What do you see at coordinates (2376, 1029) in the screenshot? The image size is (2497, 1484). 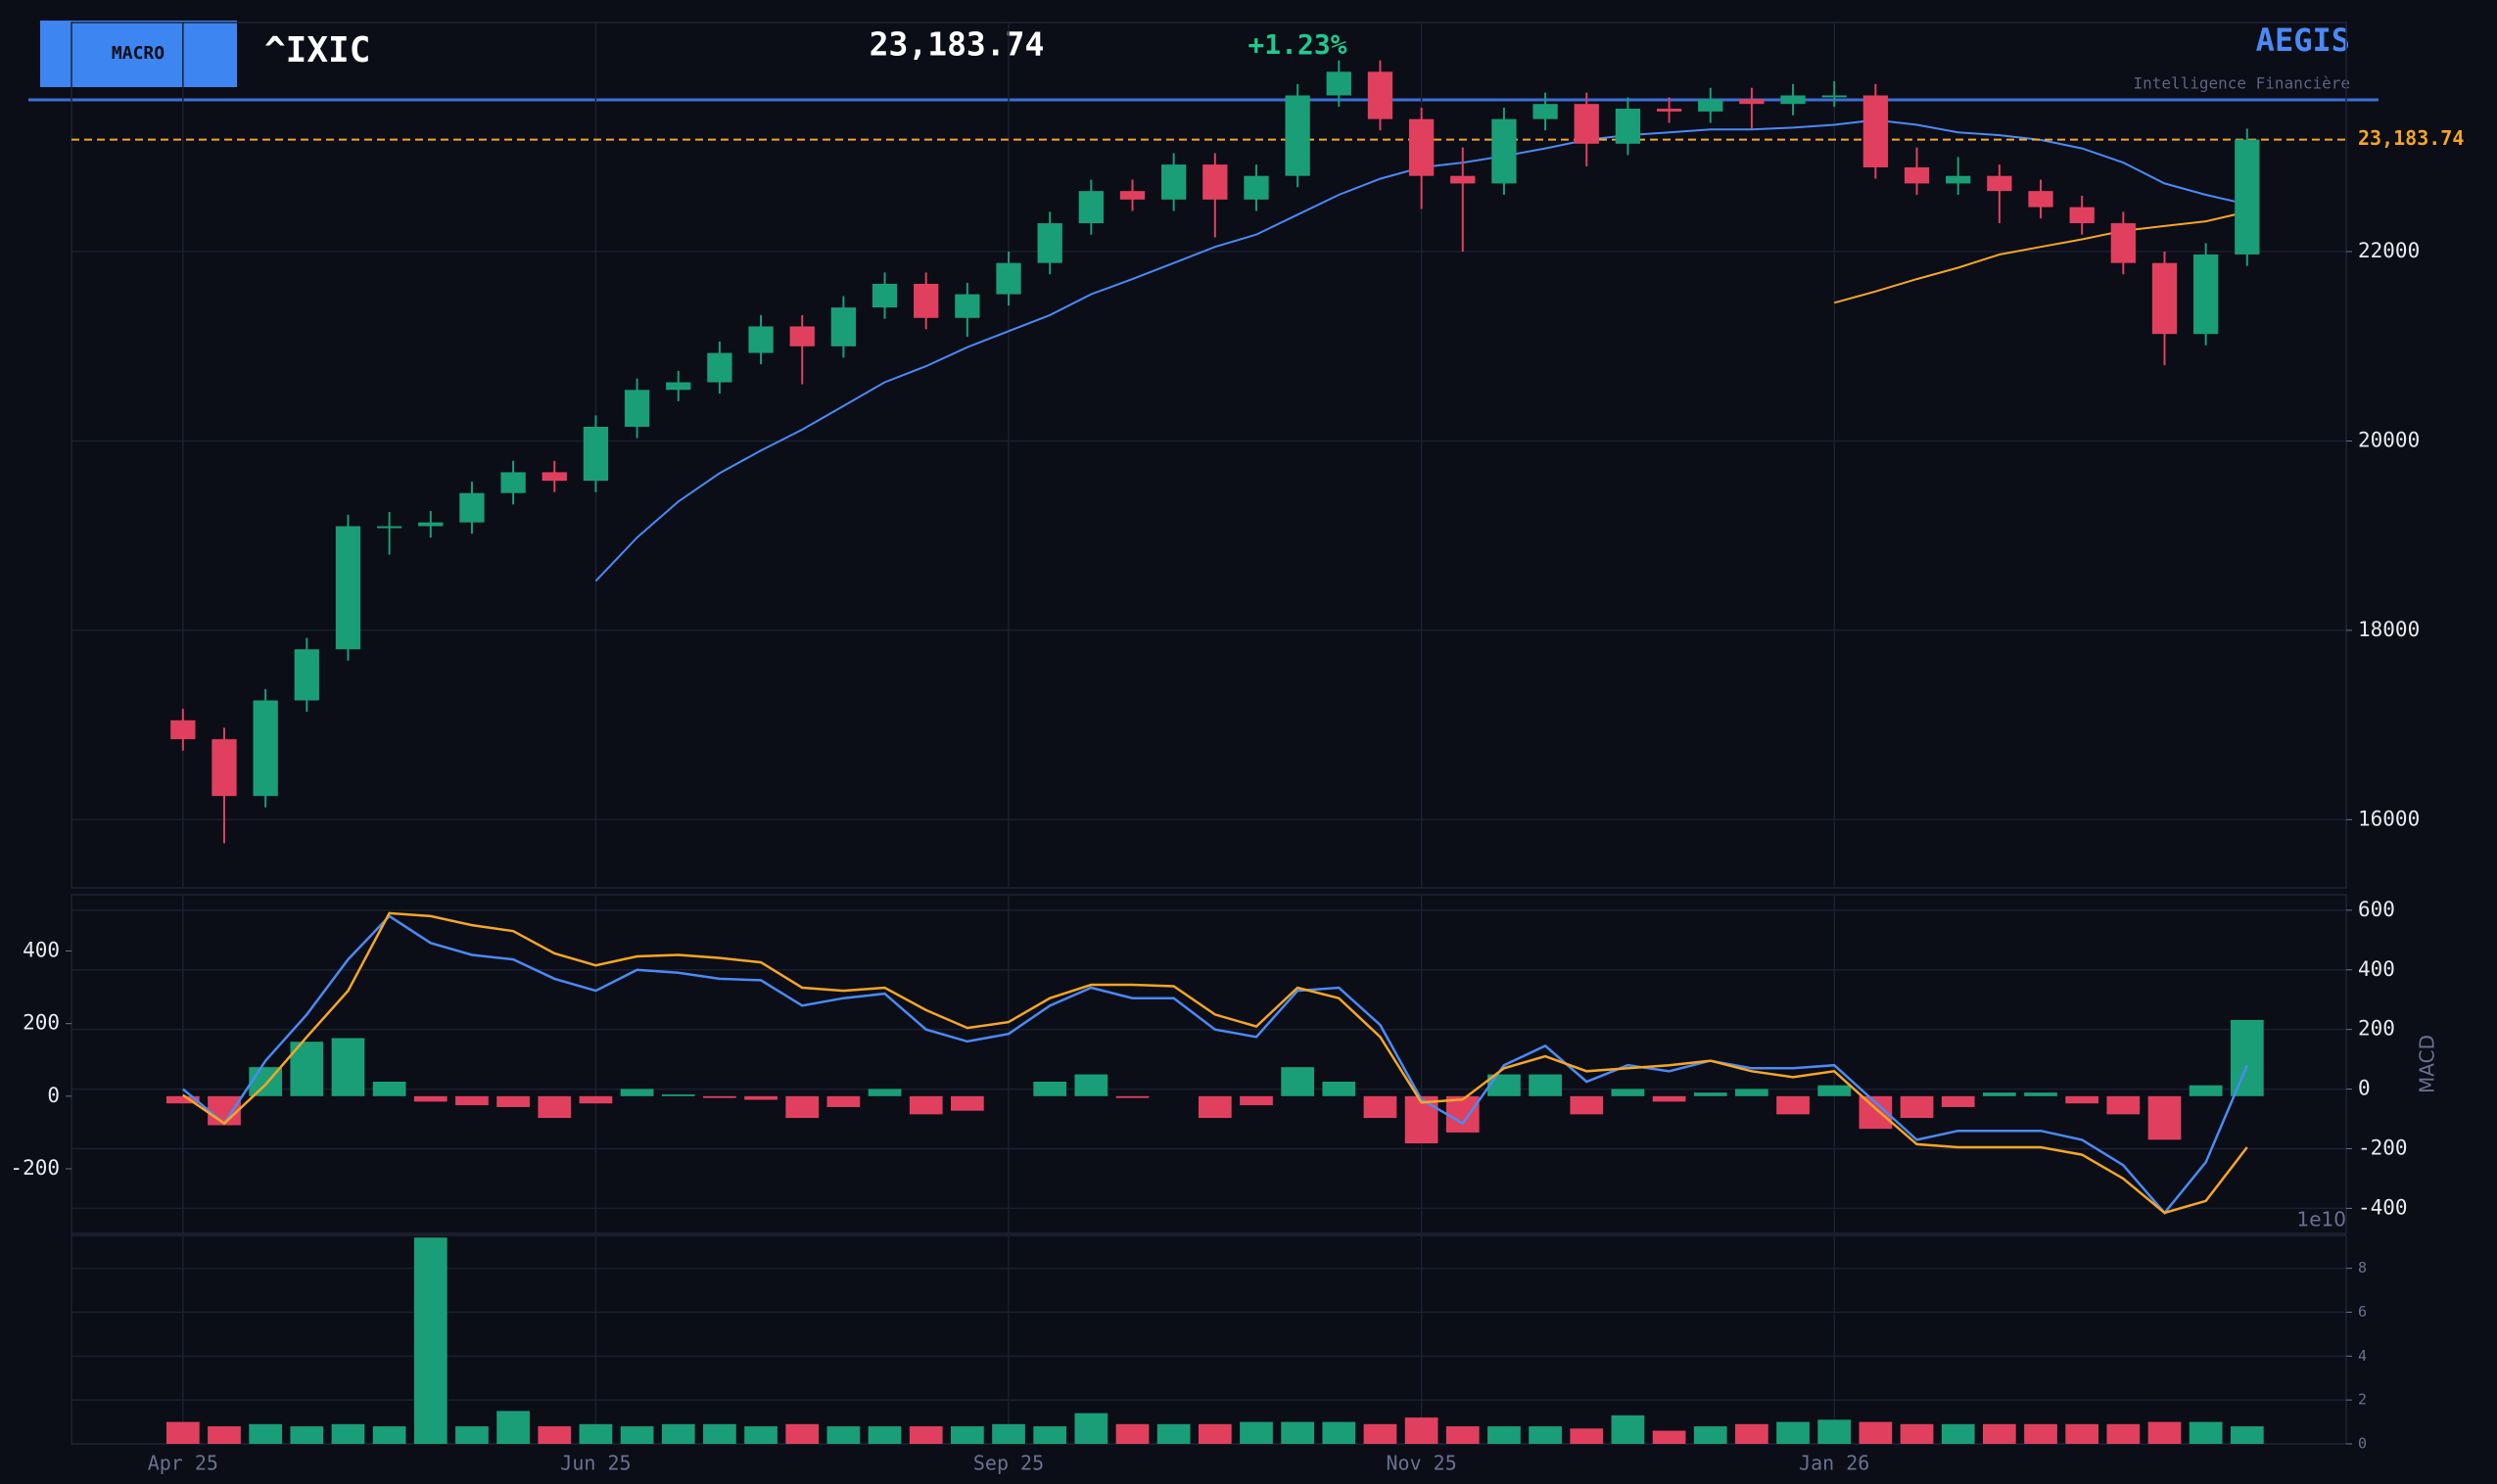 I see `y-tick-label: 200` at bounding box center [2376, 1029].